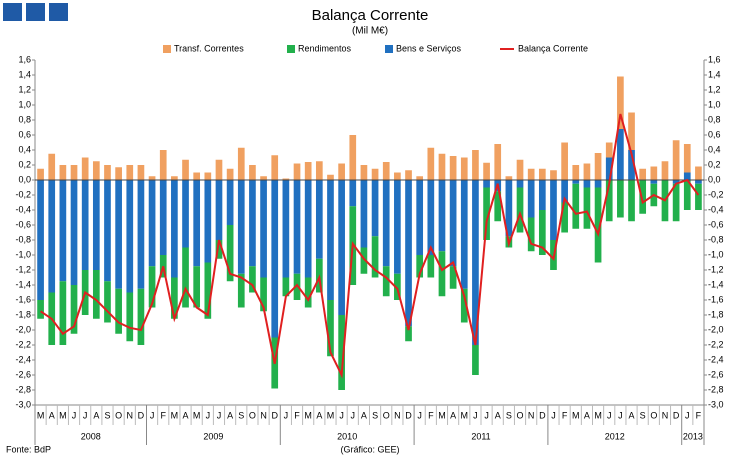  What do you see at coordinates (693, 436) in the screenshot?
I see `year-label: 2013` at bounding box center [693, 436].